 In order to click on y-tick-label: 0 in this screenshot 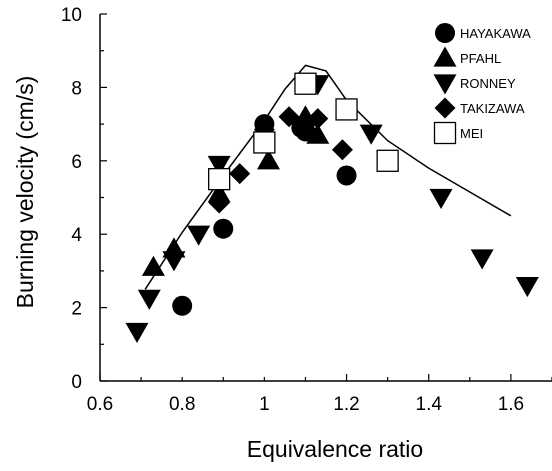, I will do `click(76, 382)`.